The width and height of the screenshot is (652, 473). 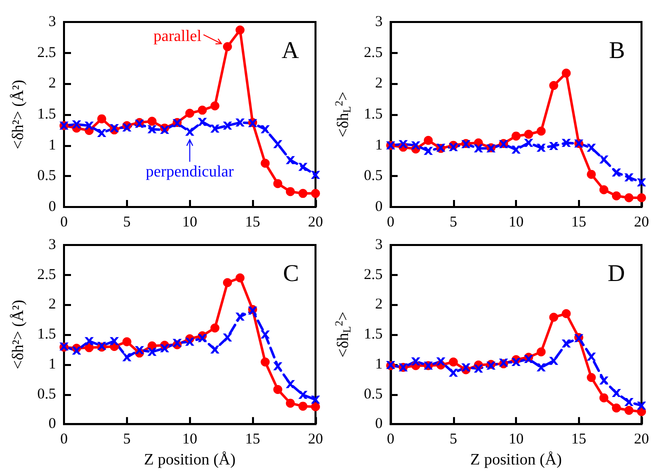 I want to click on text: D, so click(x=617, y=274).